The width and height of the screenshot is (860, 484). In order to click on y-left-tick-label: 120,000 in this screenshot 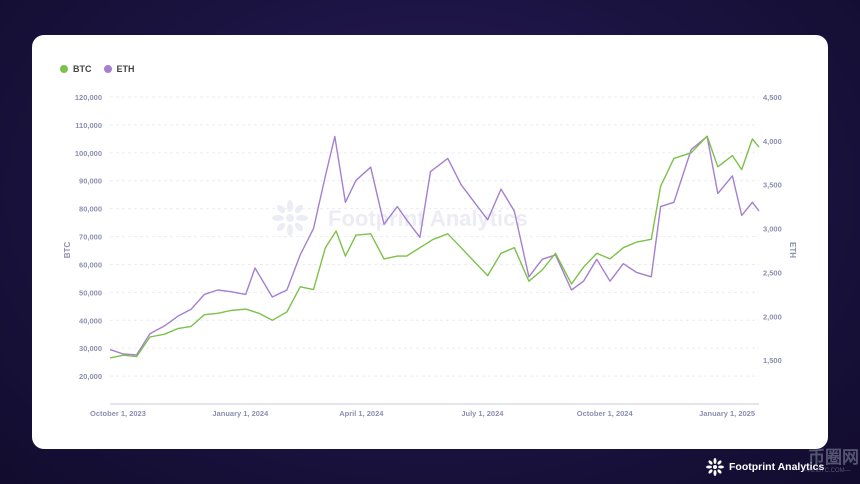, I will do `click(88, 97)`.